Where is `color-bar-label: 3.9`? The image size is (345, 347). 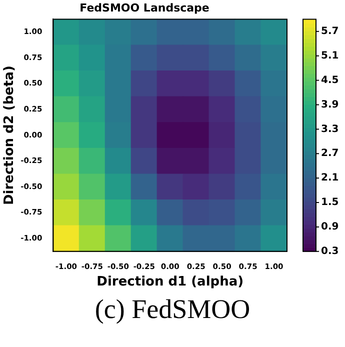 color-bar-label: 3.9 is located at coordinates (330, 104).